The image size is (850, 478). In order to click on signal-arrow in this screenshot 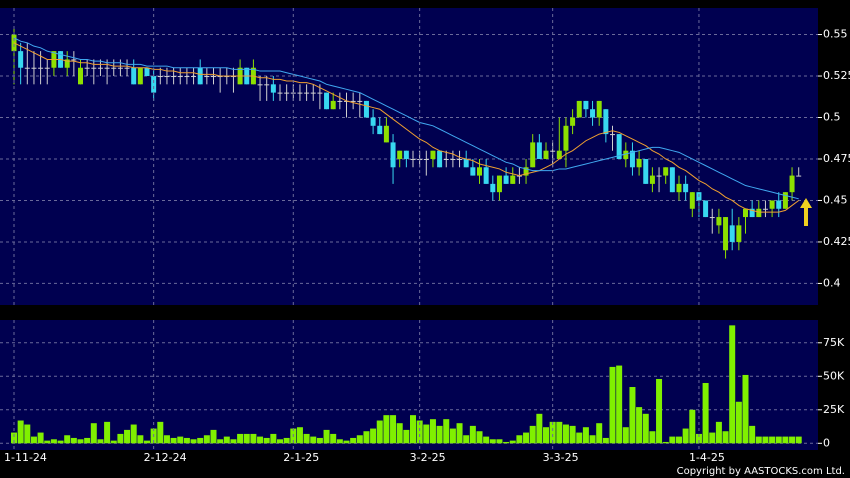, I will do `click(806, 212)`.